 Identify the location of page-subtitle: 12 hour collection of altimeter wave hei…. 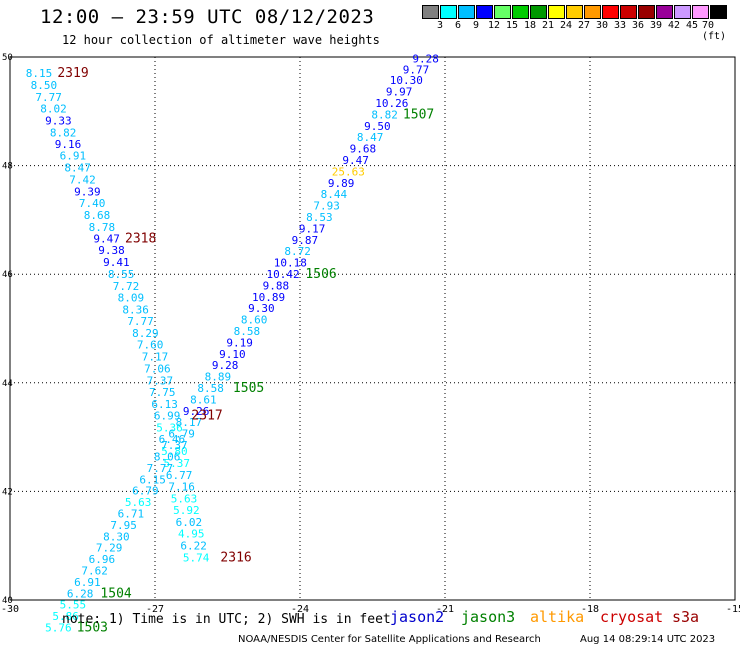
(221, 40).